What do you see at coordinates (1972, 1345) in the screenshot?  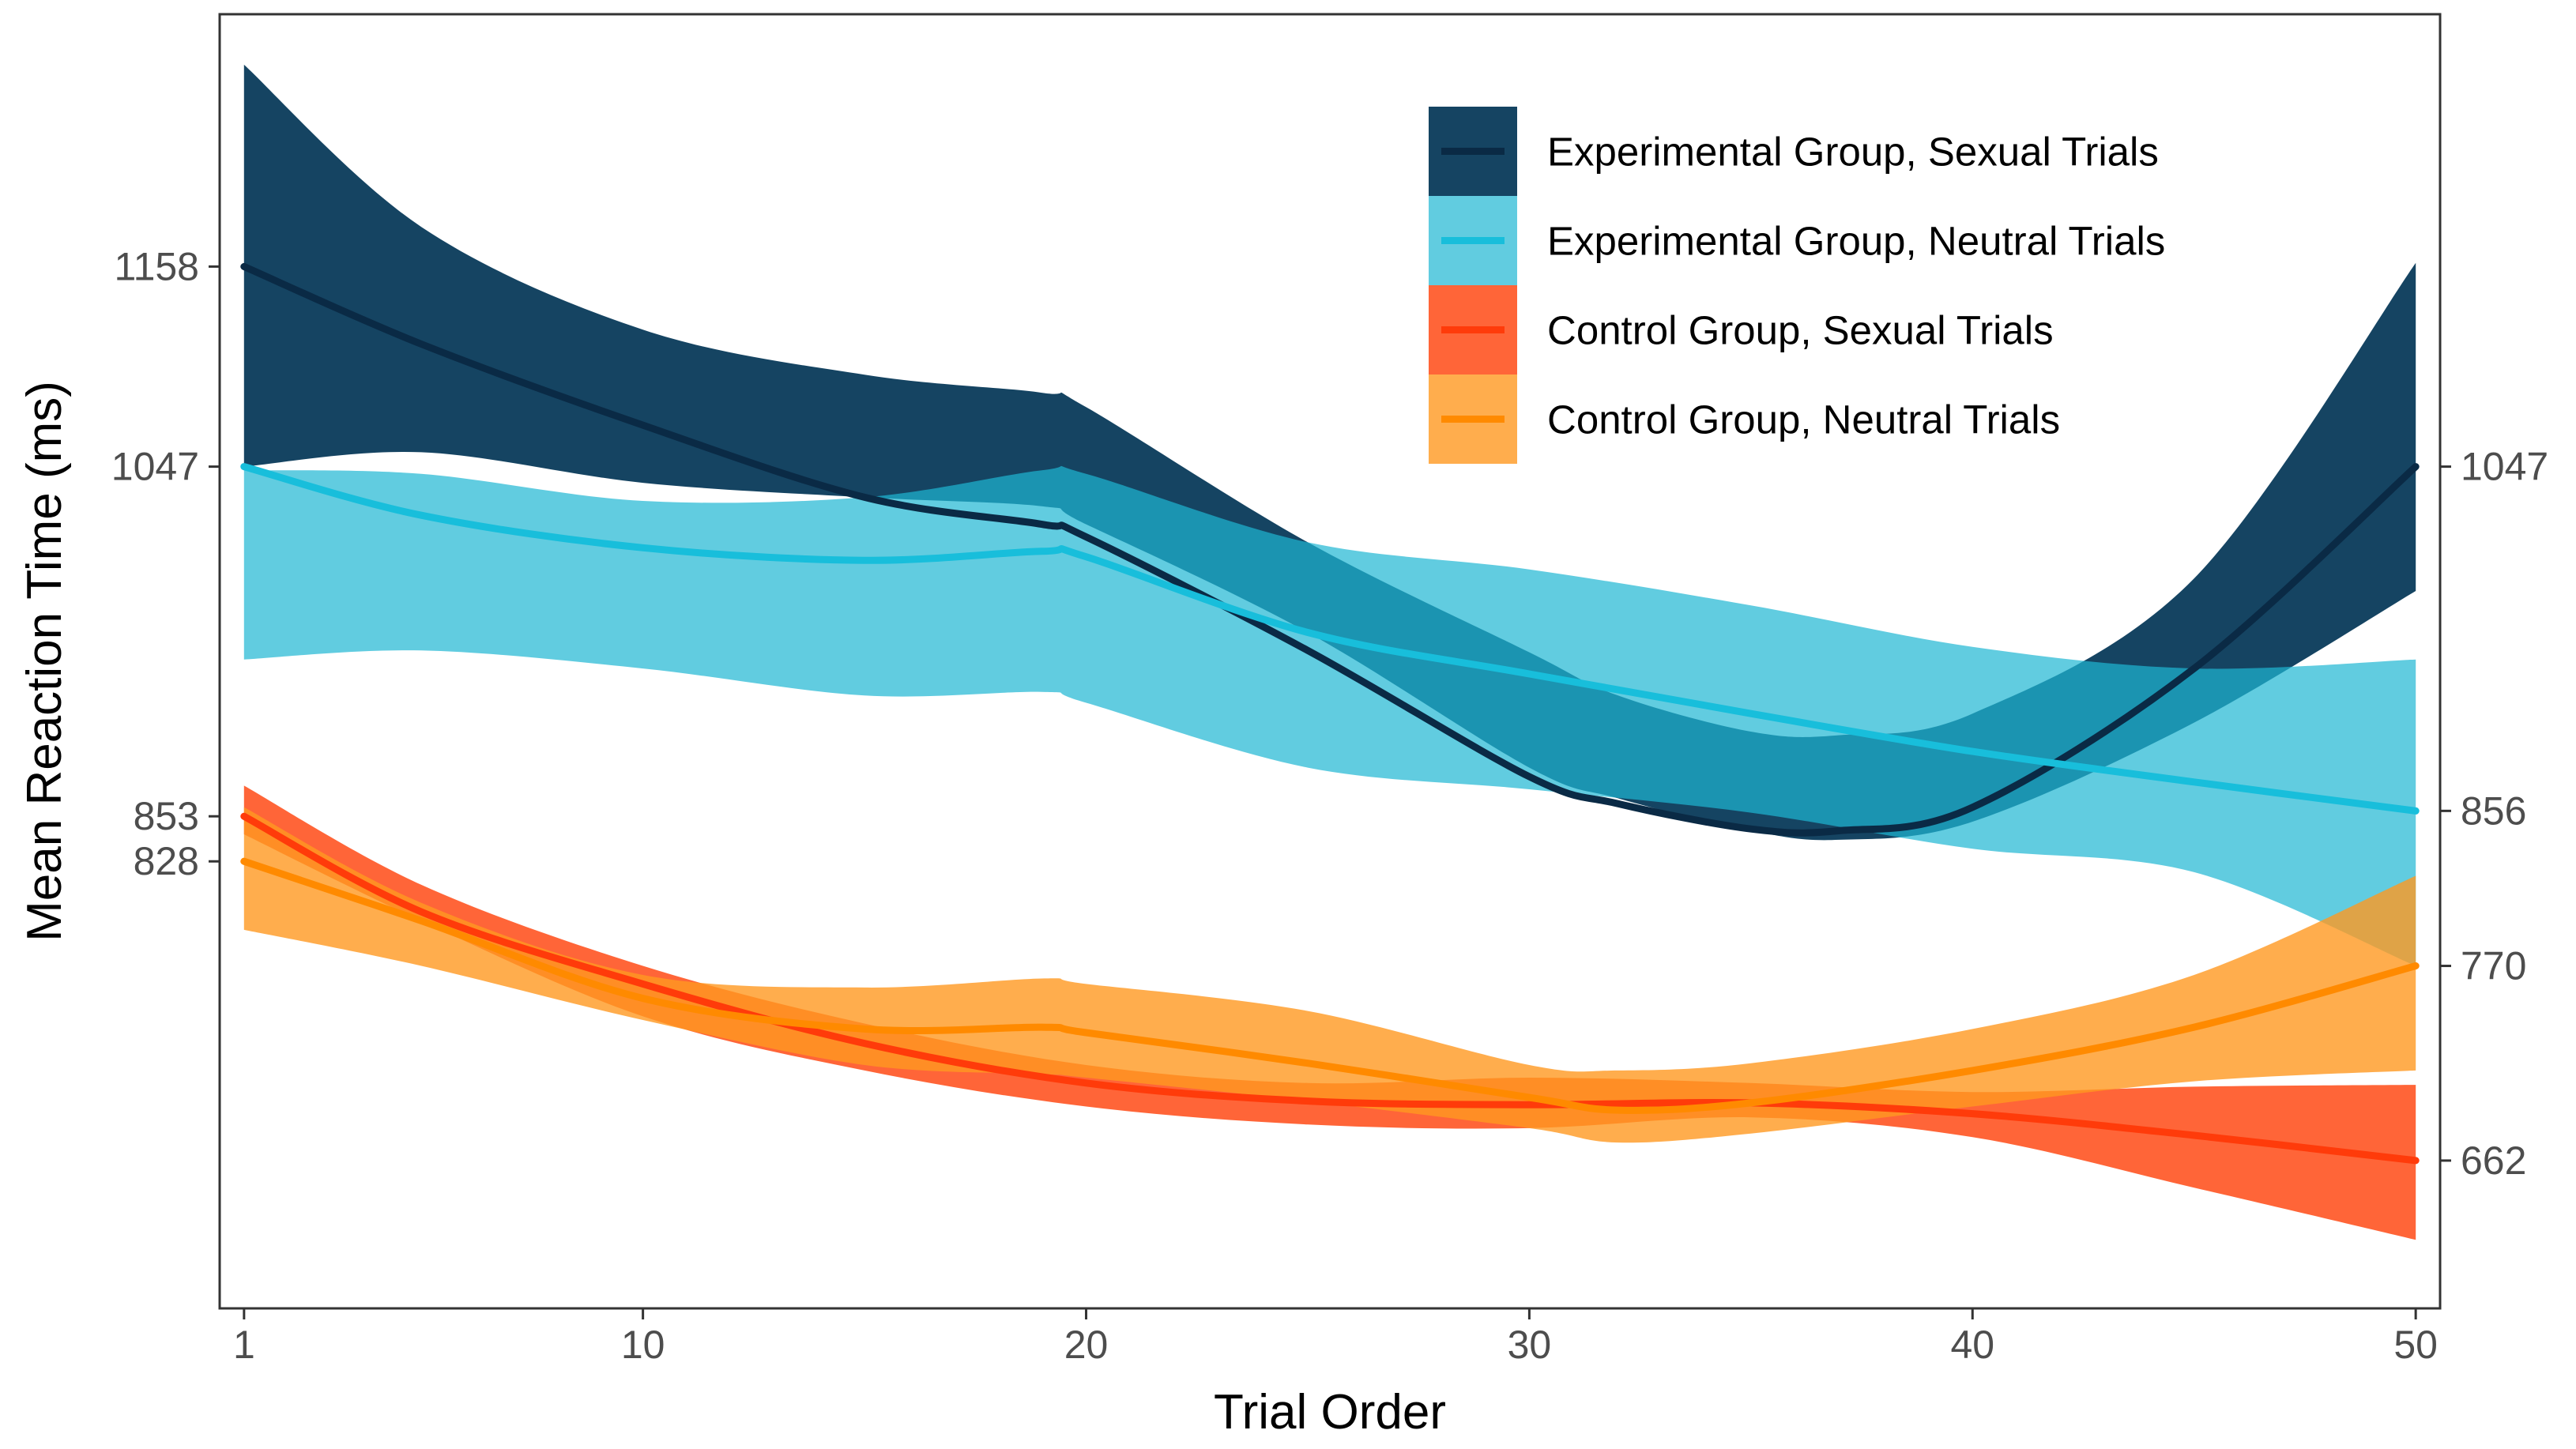 I see `x-tick-label: 40` at bounding box center [1972, 1345].